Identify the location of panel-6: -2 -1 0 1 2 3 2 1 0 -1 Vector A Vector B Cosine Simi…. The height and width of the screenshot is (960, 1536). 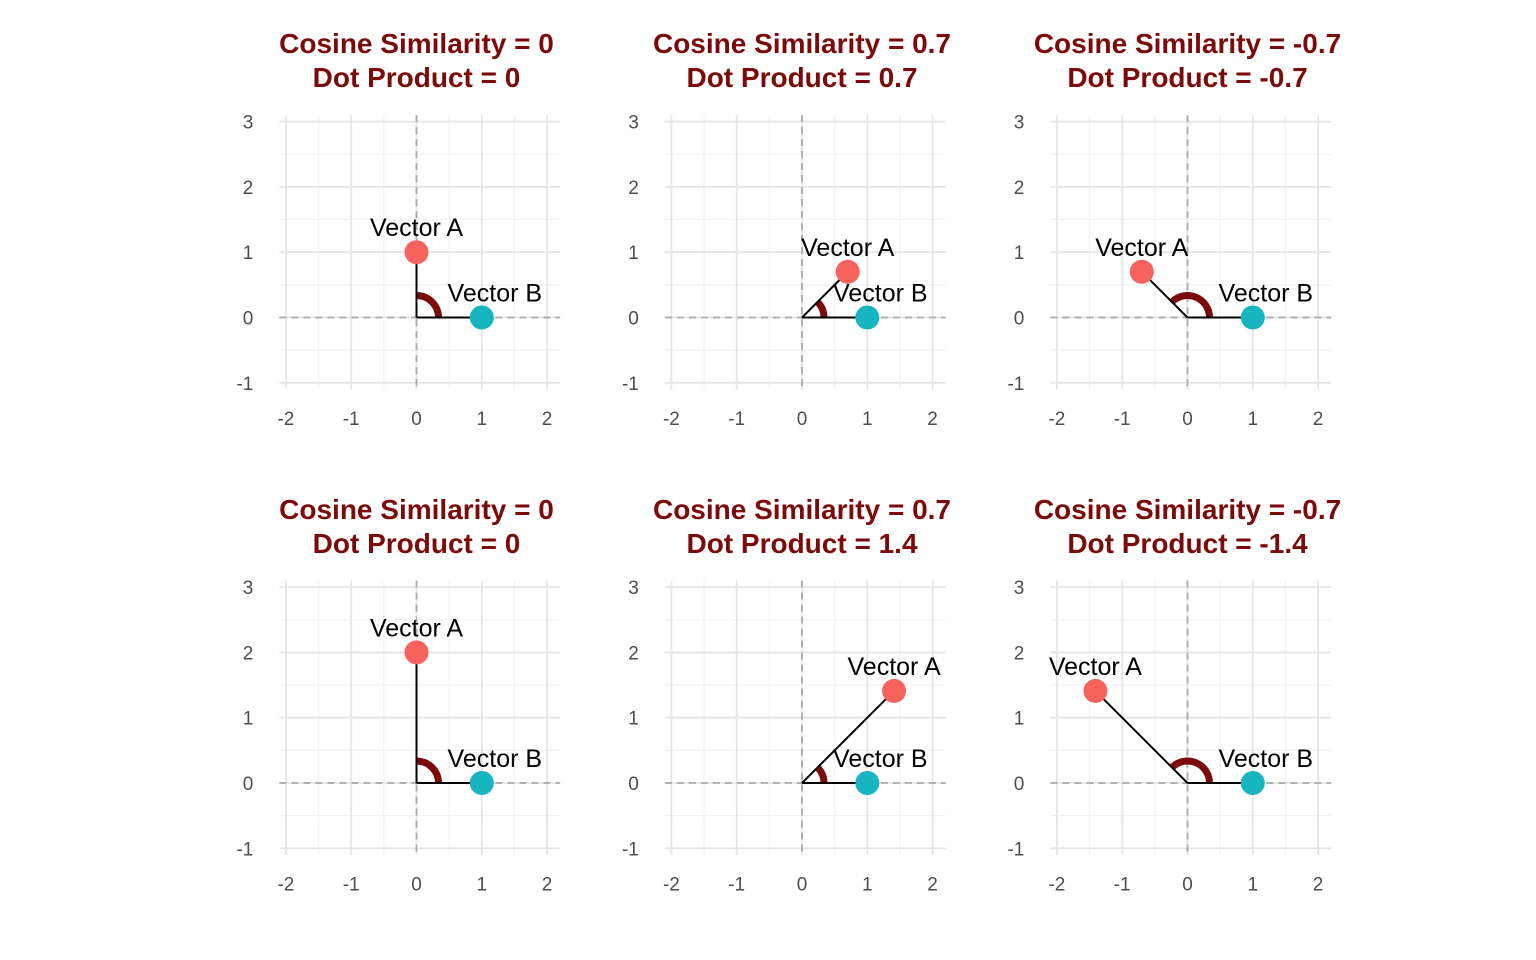
(1174, 694).